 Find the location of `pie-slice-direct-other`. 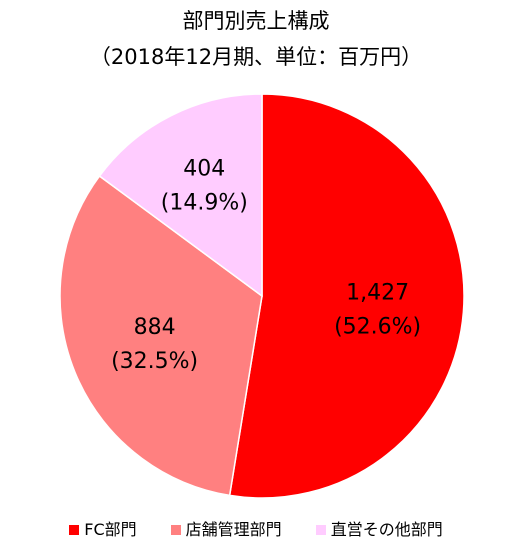

pie-slice-direct-other is located at coordinates (180, 195).